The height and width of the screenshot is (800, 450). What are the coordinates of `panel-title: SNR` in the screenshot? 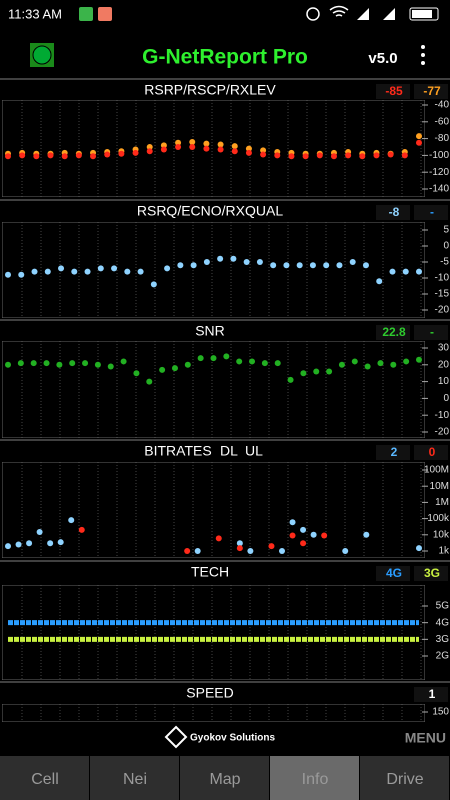 It's located at (210, 331).